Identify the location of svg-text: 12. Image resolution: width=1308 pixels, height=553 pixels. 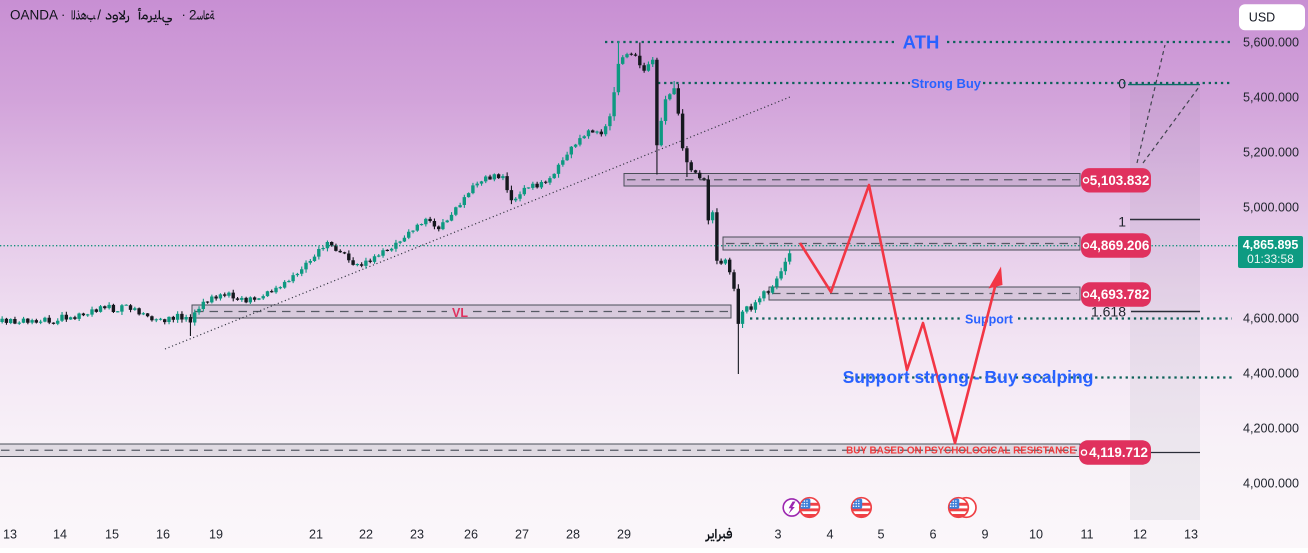
(1140, 535).